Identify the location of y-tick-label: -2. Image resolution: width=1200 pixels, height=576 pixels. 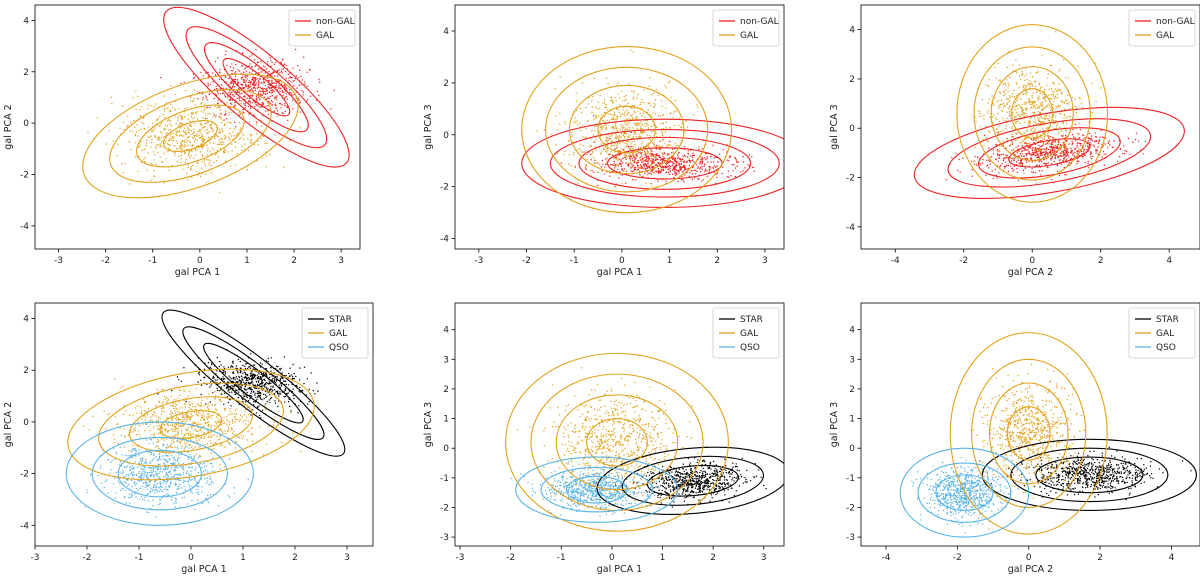
(24, 176).